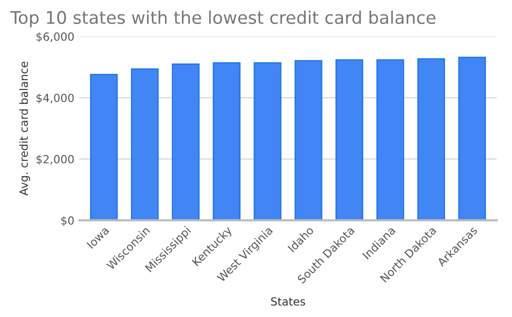  Describe the element at coordinates (55, 159) in the screenshot. I see `y-tick-label: $2,000` at that location.